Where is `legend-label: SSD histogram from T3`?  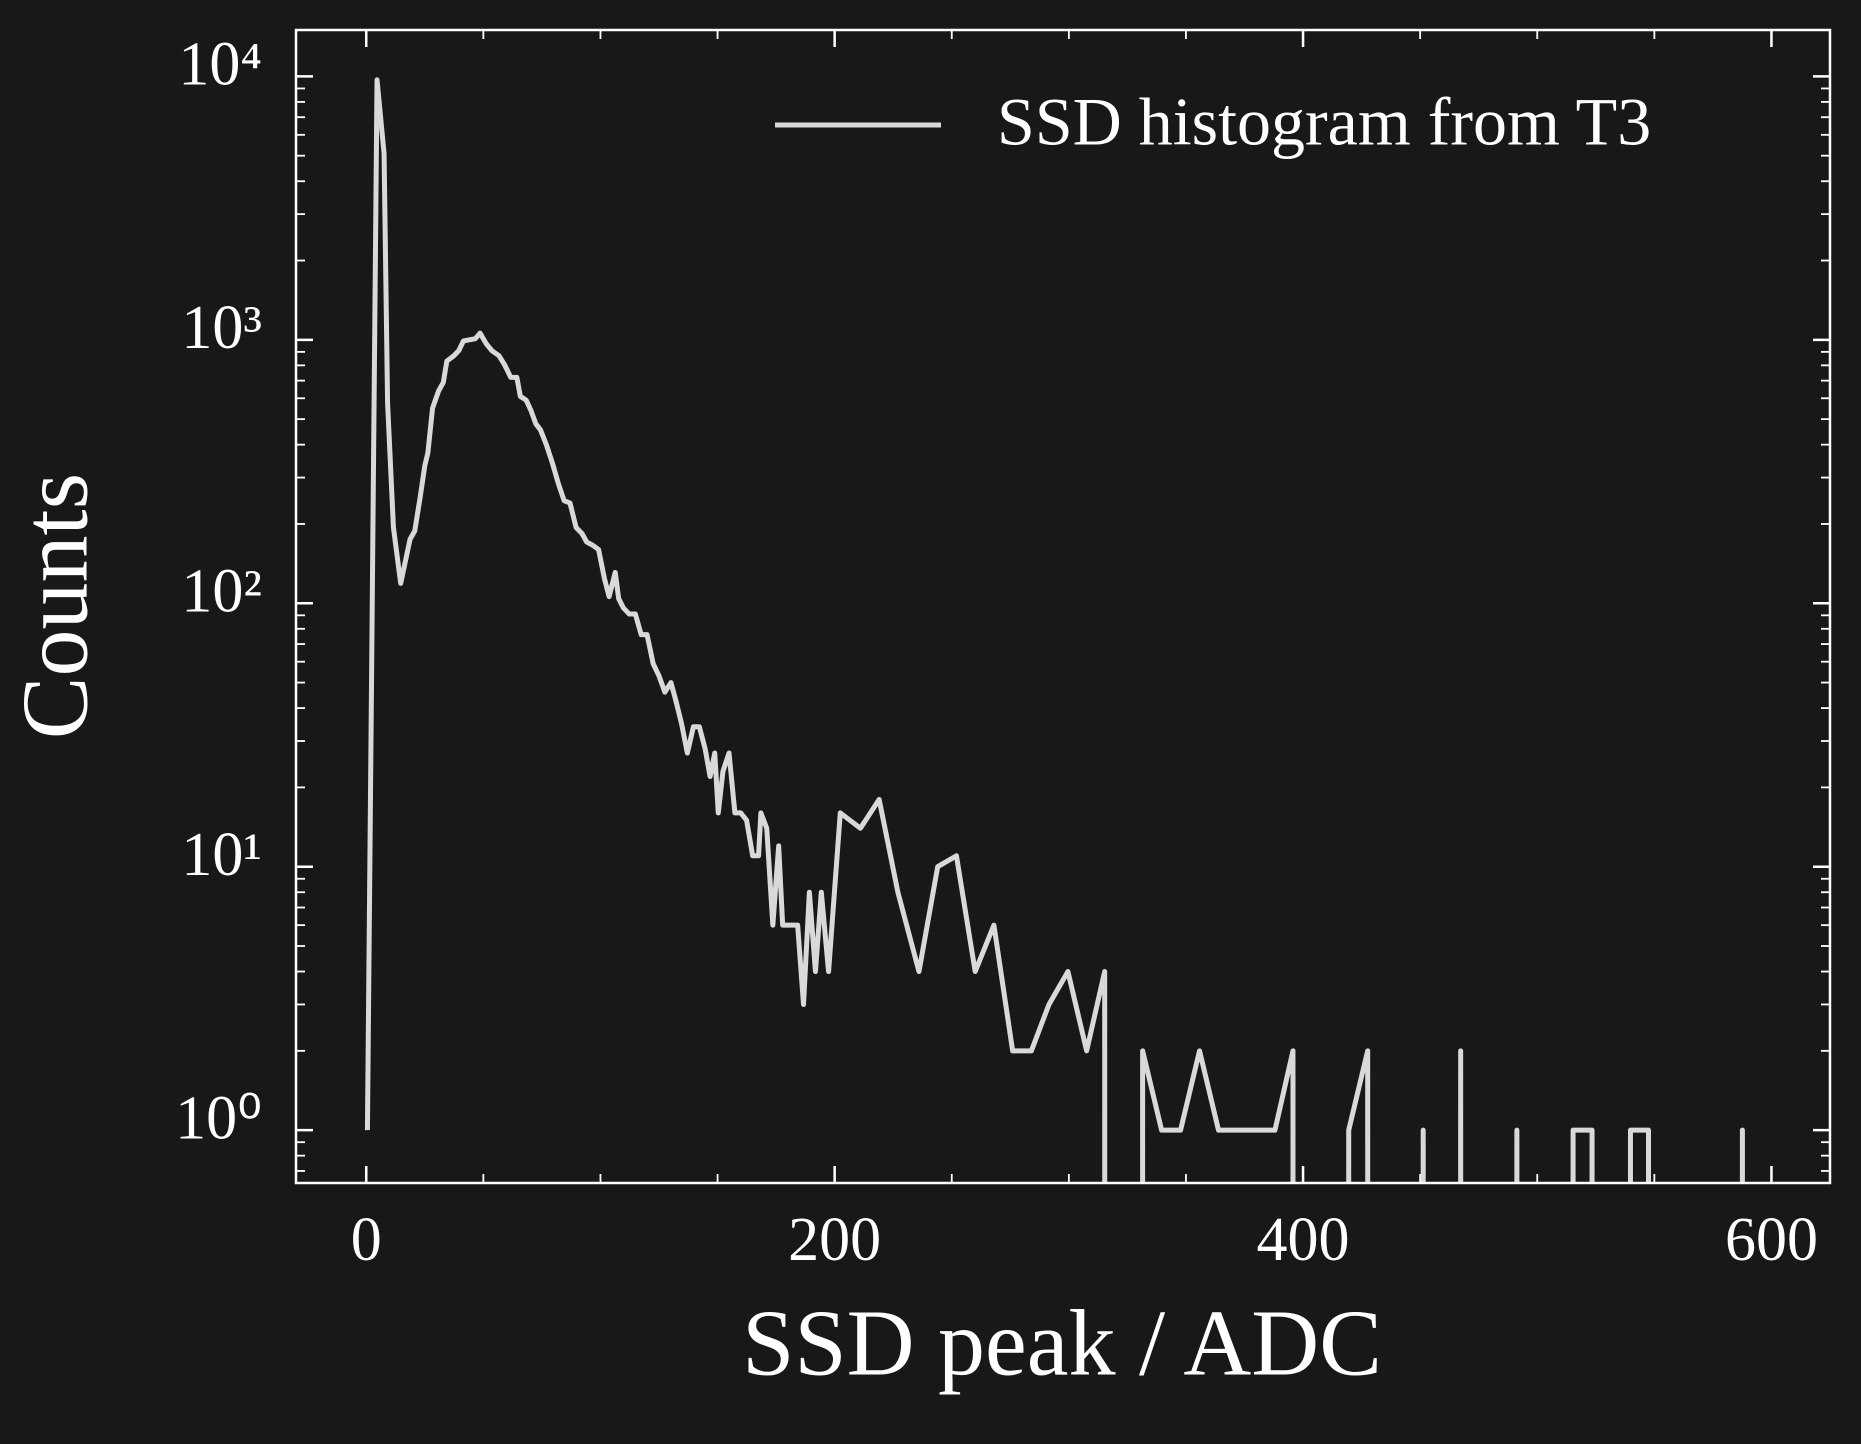 legend-label: SSD histogram from T3 is located at coordinates (1324, 122).